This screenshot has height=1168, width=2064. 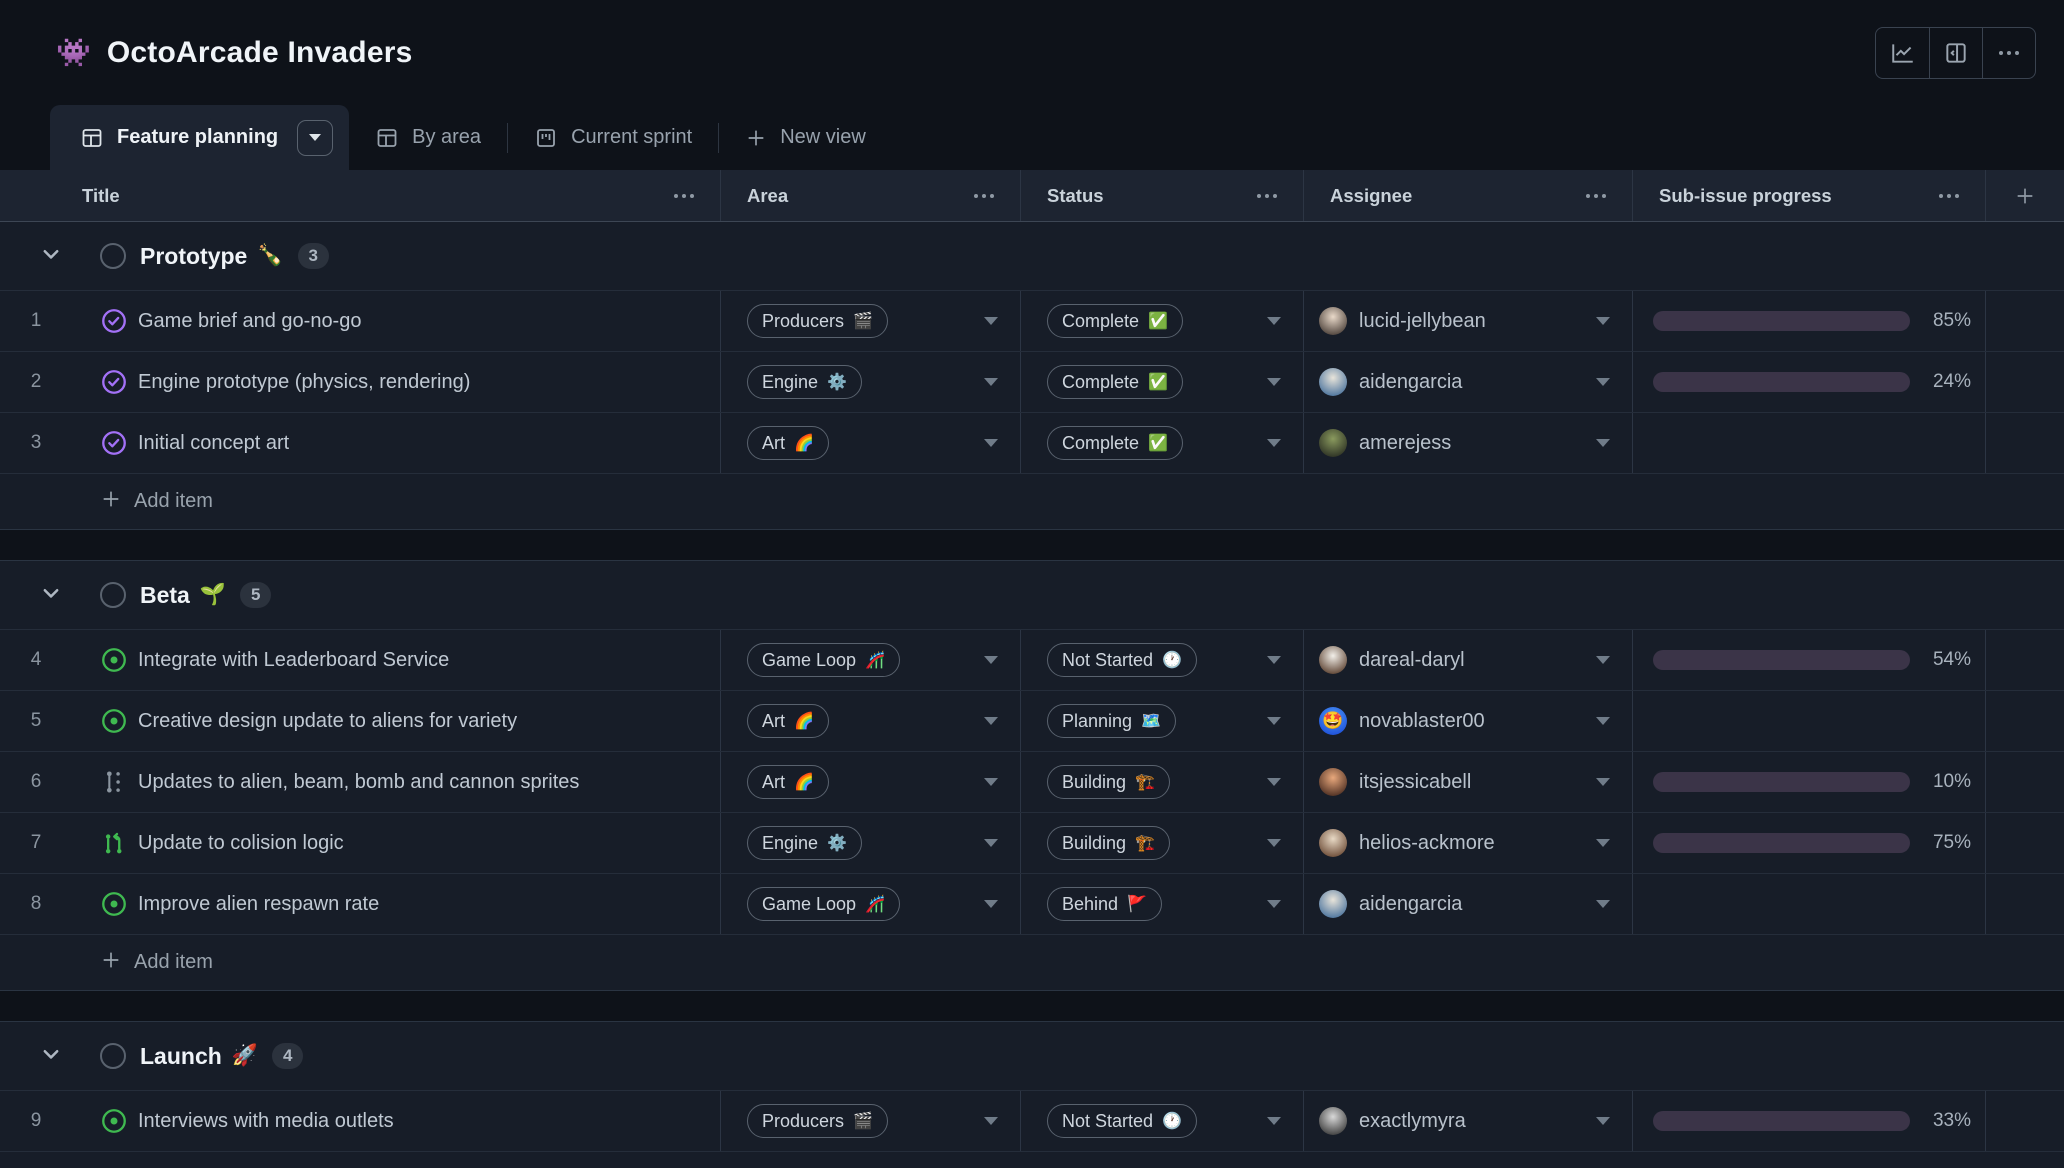 I want to click on assignee: dareal-daryl, so click(x=1392, y=660).